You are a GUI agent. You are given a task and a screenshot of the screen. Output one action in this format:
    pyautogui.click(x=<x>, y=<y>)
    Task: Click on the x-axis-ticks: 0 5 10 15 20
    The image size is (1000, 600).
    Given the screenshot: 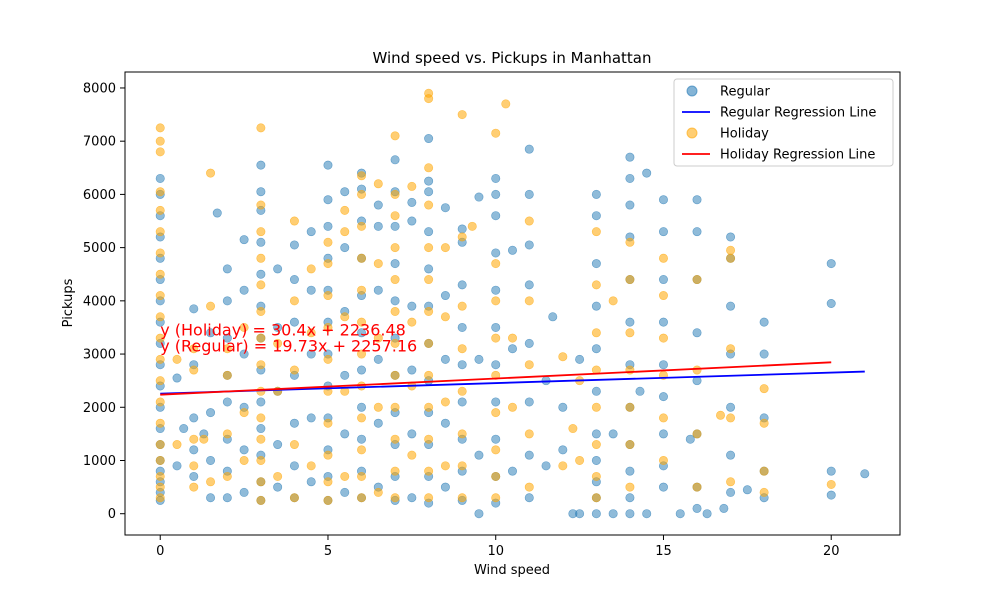 What is the action you would take?
    pyautogui.click(x=497, y=547)
    